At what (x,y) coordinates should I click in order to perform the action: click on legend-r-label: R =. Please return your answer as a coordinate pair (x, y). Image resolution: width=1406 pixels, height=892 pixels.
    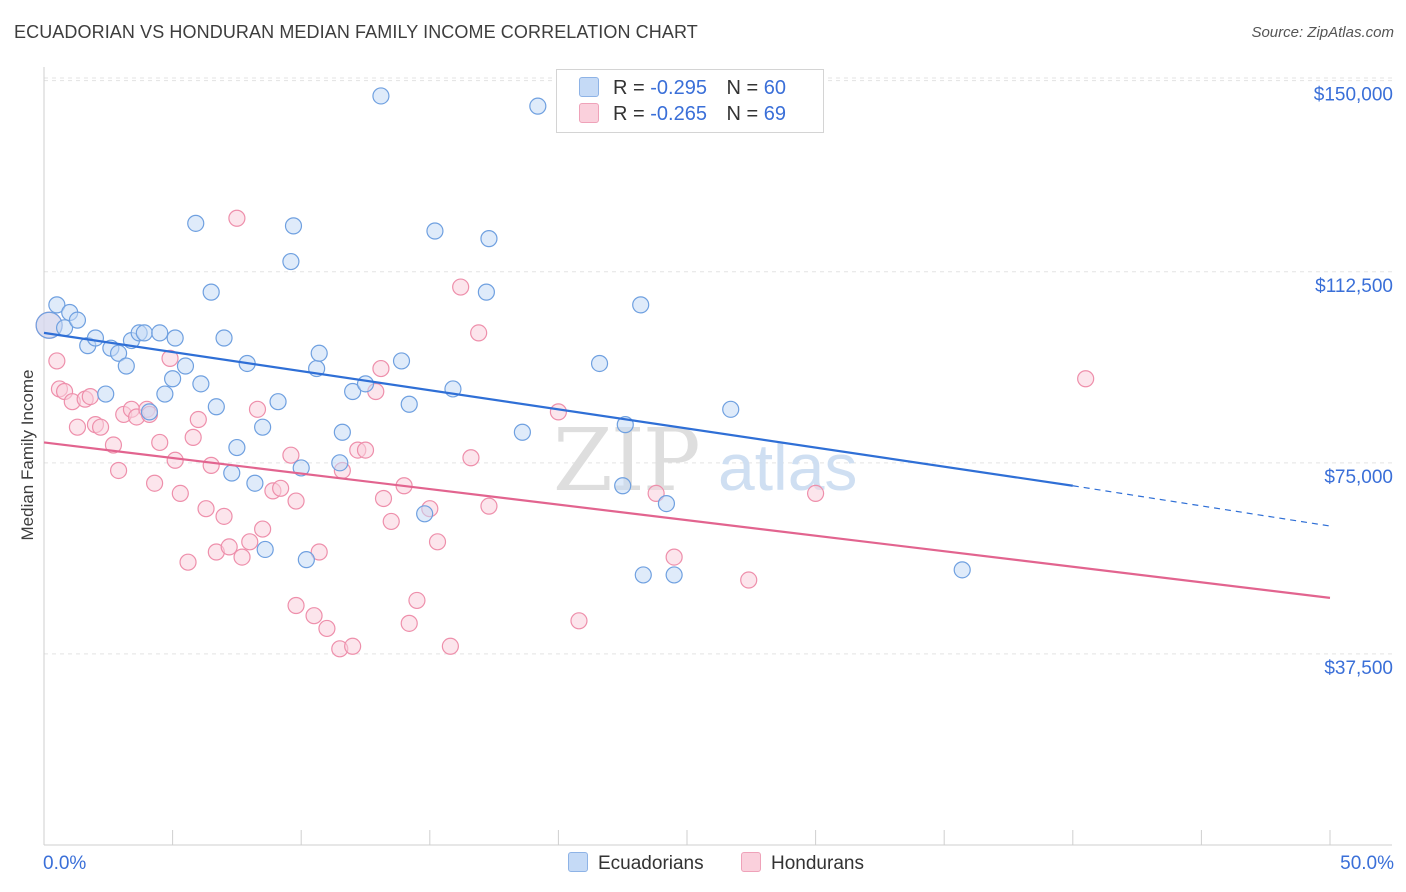
    Looking at the image, I should click on (629, 88).